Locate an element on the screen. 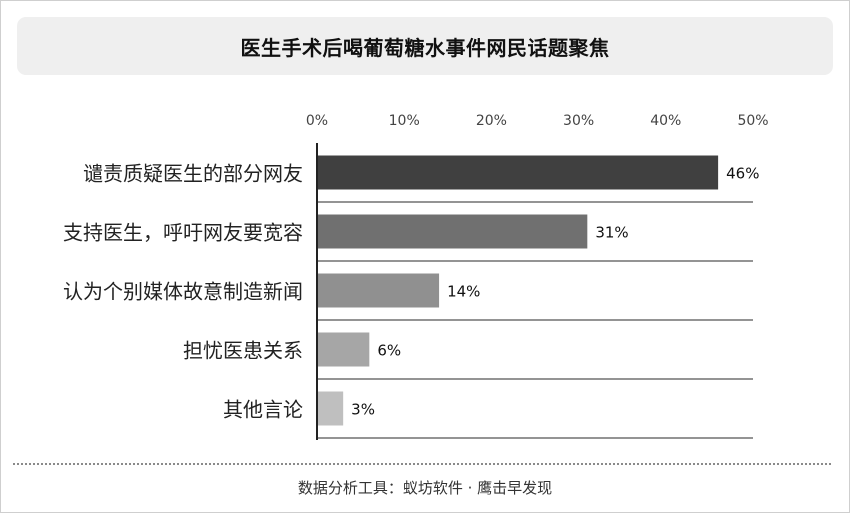 The height and width of the screenshot is (513, 850). data-label: 14% is located at coordinates (463, 292).